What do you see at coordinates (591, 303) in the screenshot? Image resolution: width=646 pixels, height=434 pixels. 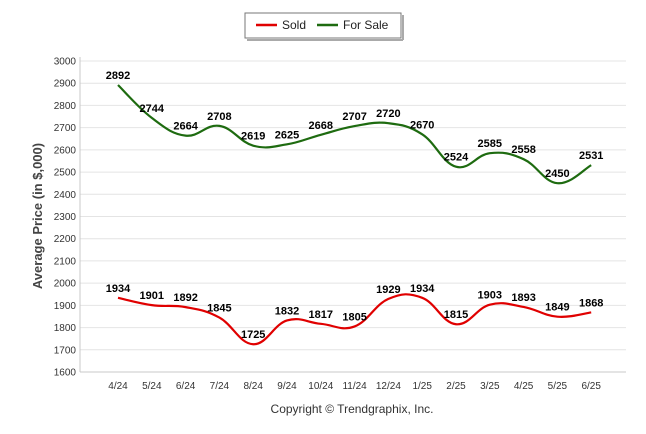 I see `data-label-sold: 1868` at bounding box center [591, 303].